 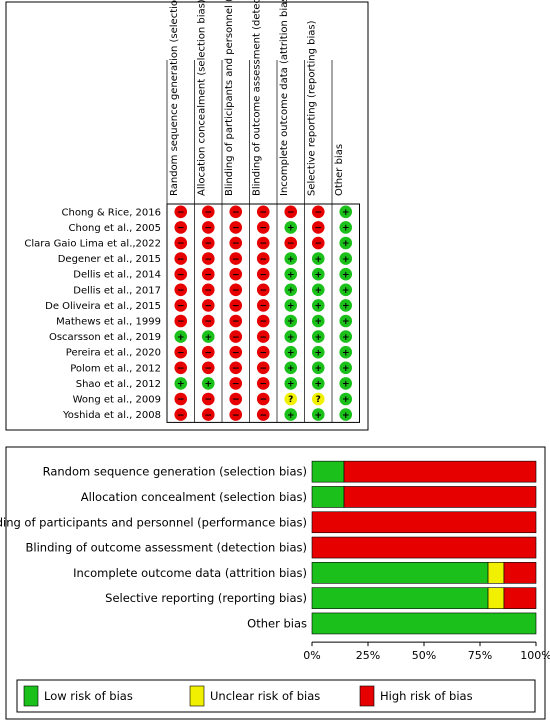 I want to click on domain-header: Allocation concealment (selection bias), so click(x=201, y=98).